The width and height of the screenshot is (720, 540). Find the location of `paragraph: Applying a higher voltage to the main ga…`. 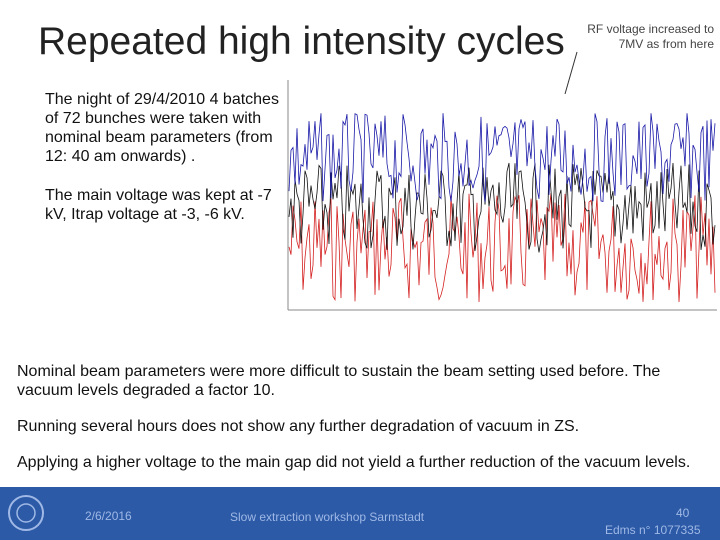

paragraph: Applying a higher voltage to the main ga… is located at coordinates (354, 462).